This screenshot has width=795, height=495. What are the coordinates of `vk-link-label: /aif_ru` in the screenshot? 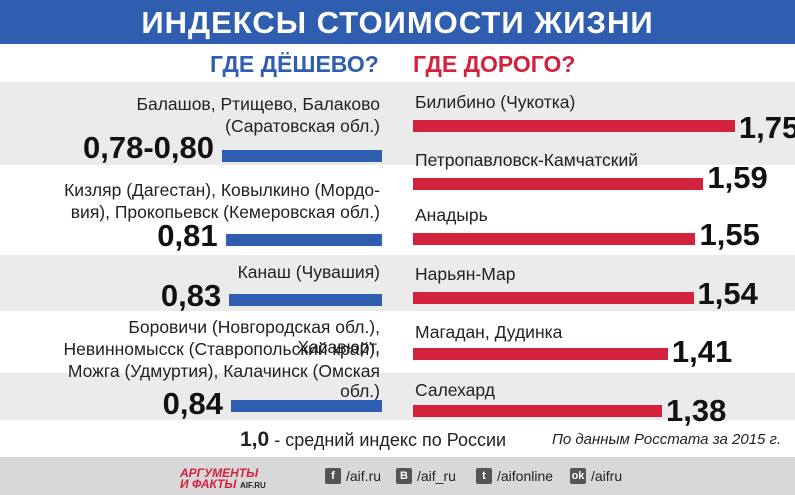 It's located at (436, 476).